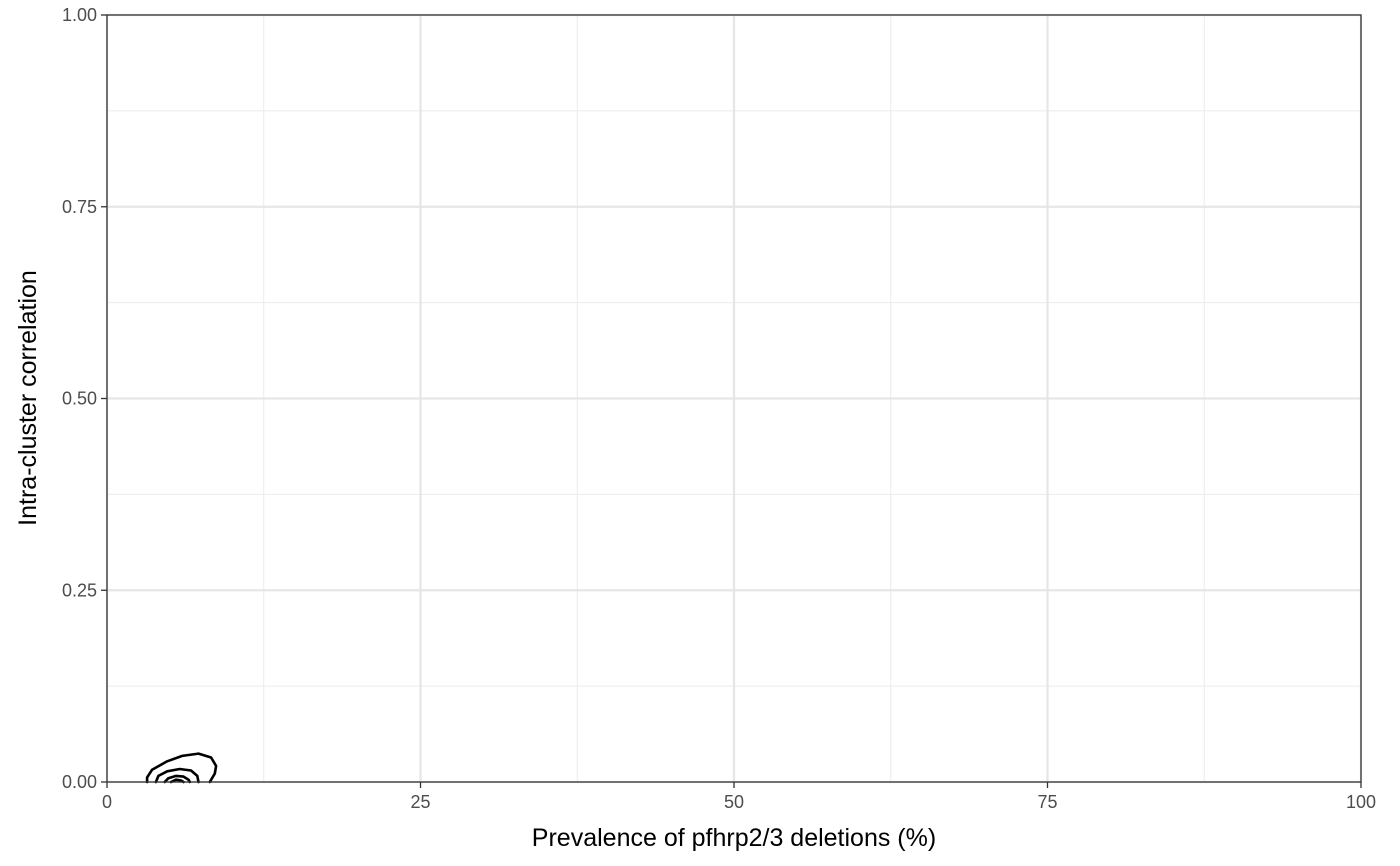 Image resolution: width=1400 pixels, height=866 pixels. I want to click on y-tick-label: 0.50, so click(79, 399).